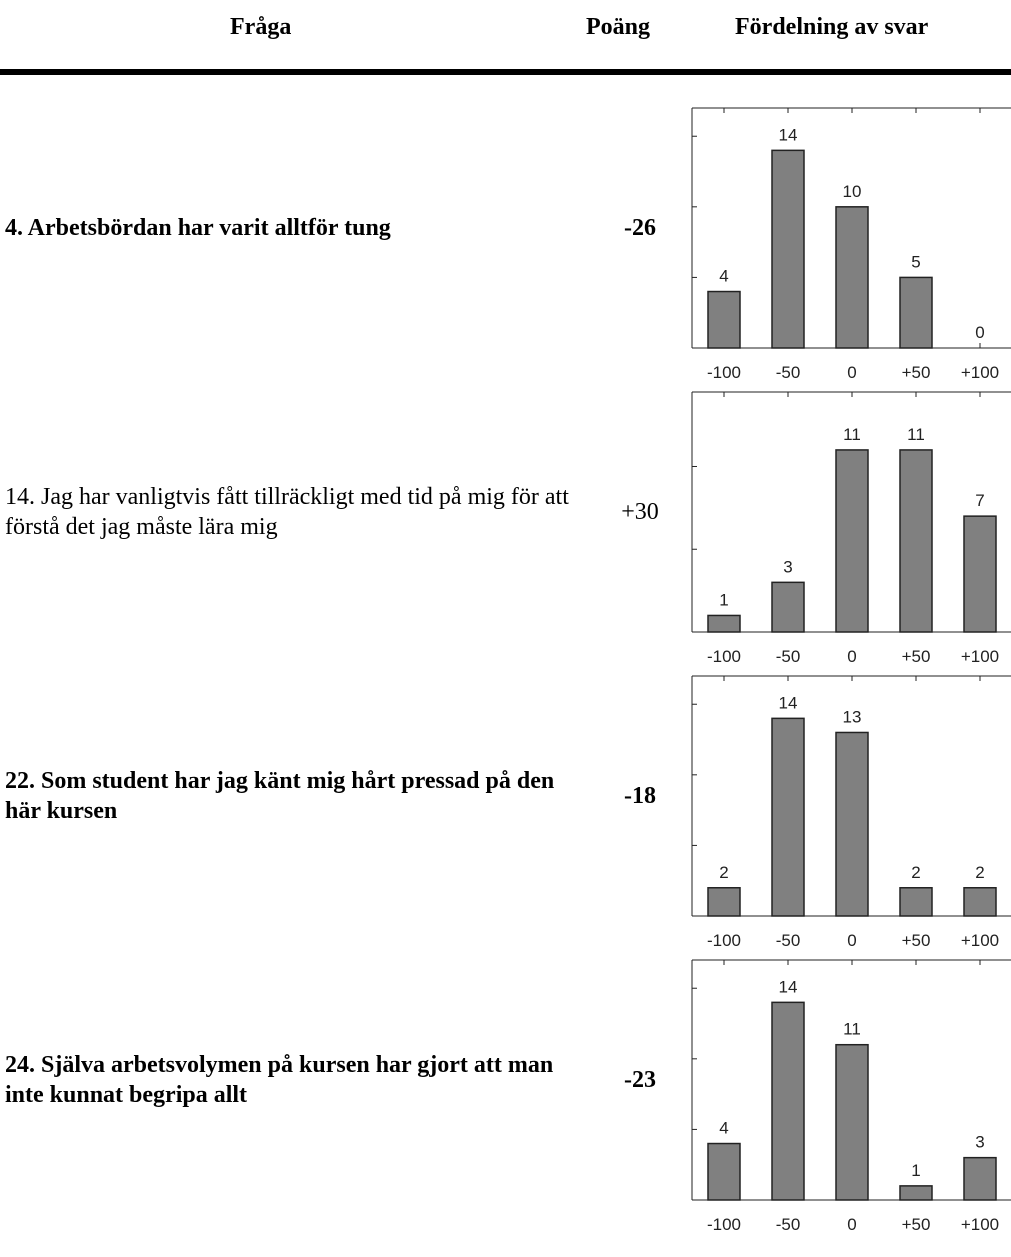  I want to click on value-label: 13, so click(852, 716).